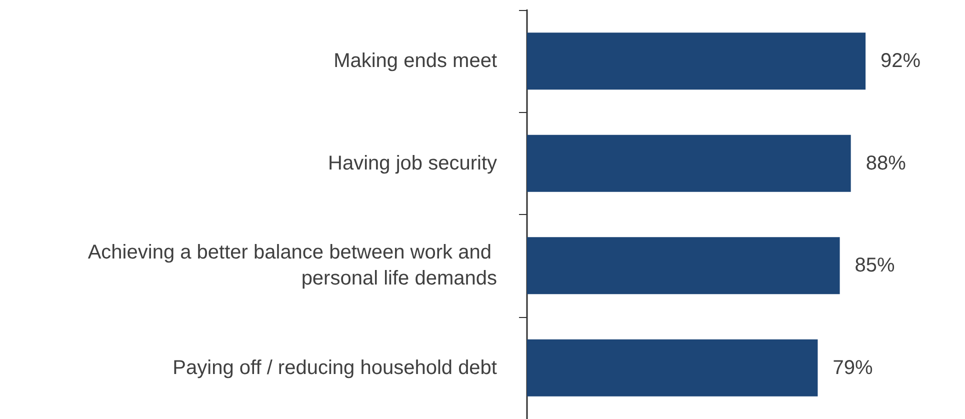 The image size is (965, 419). Describe the element at coordinates (875, 265) in the screenshot. I see `data-label: 85%` at that location.